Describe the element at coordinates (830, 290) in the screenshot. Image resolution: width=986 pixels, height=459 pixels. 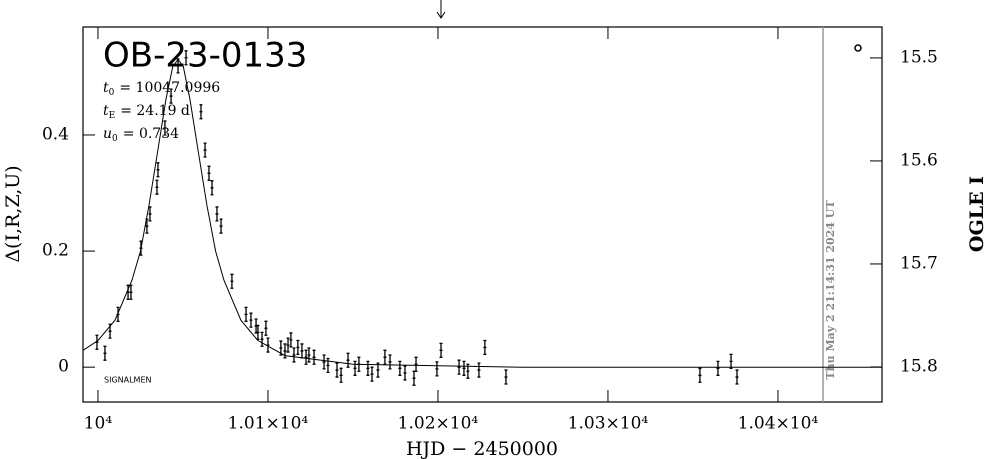
I see `now-label: Thu May 2 21:14:31 2024 UT` at that location.